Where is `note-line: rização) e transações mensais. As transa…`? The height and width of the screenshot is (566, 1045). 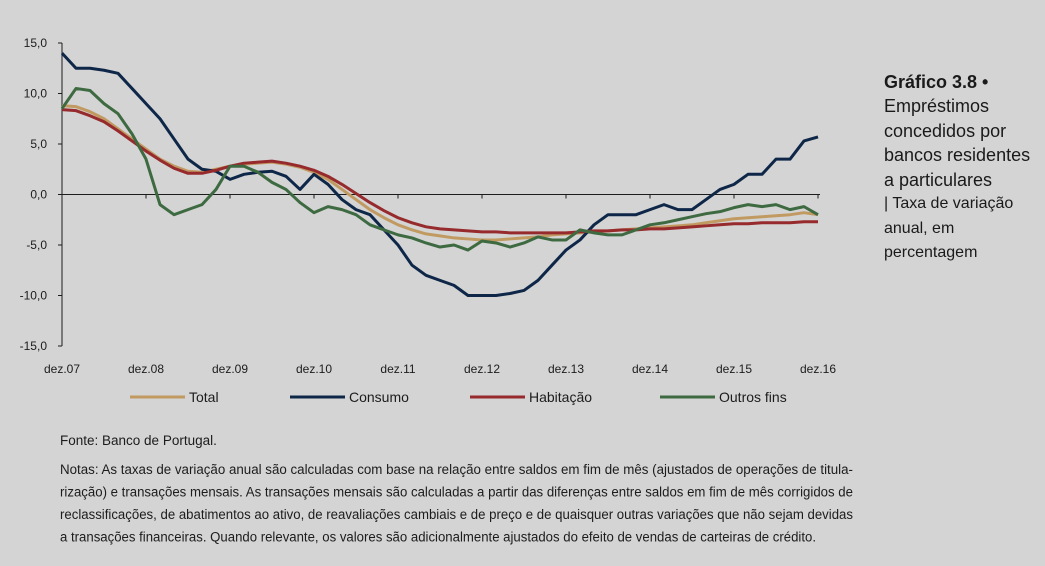
note-line: rização) e transações mensais. As transa… is located at coordinates (456, 492).